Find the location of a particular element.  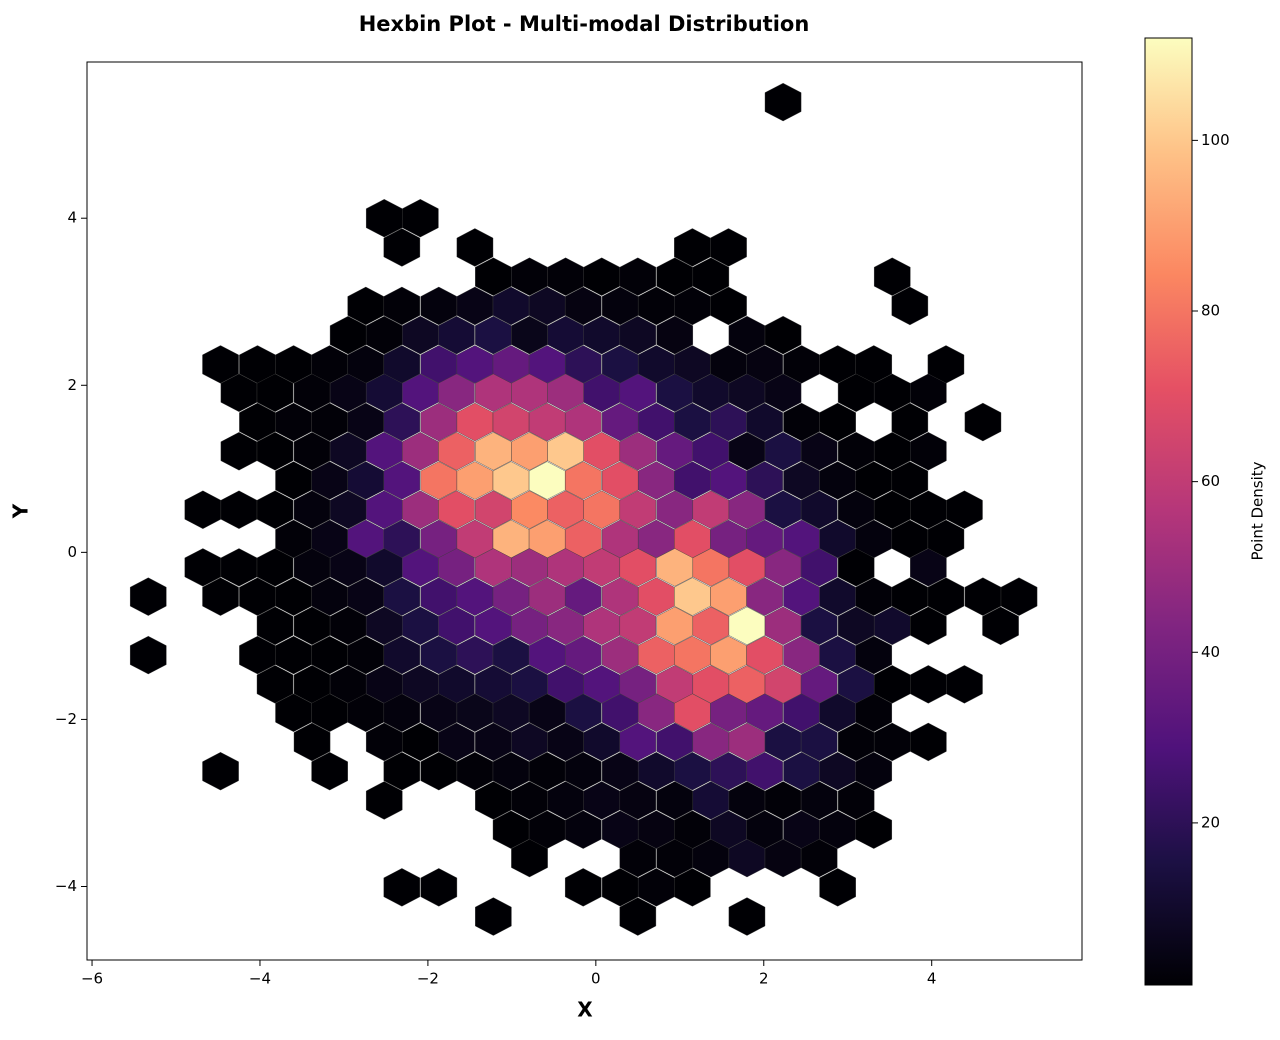

y-tick-label: −4 is located at coordinates (66, 886).